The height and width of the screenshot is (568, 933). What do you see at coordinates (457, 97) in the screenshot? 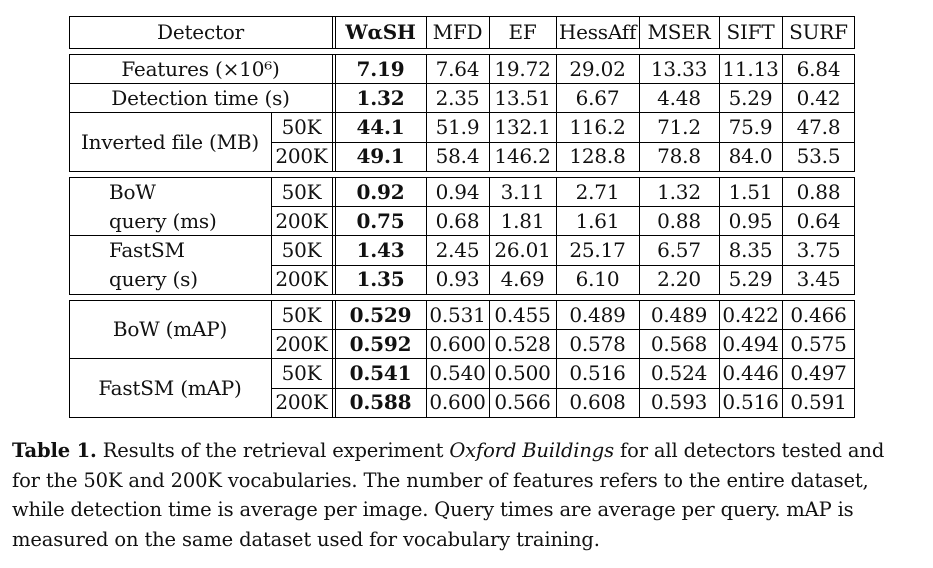
I see `value-cell: 2.35` at bounding box center [457, 97].